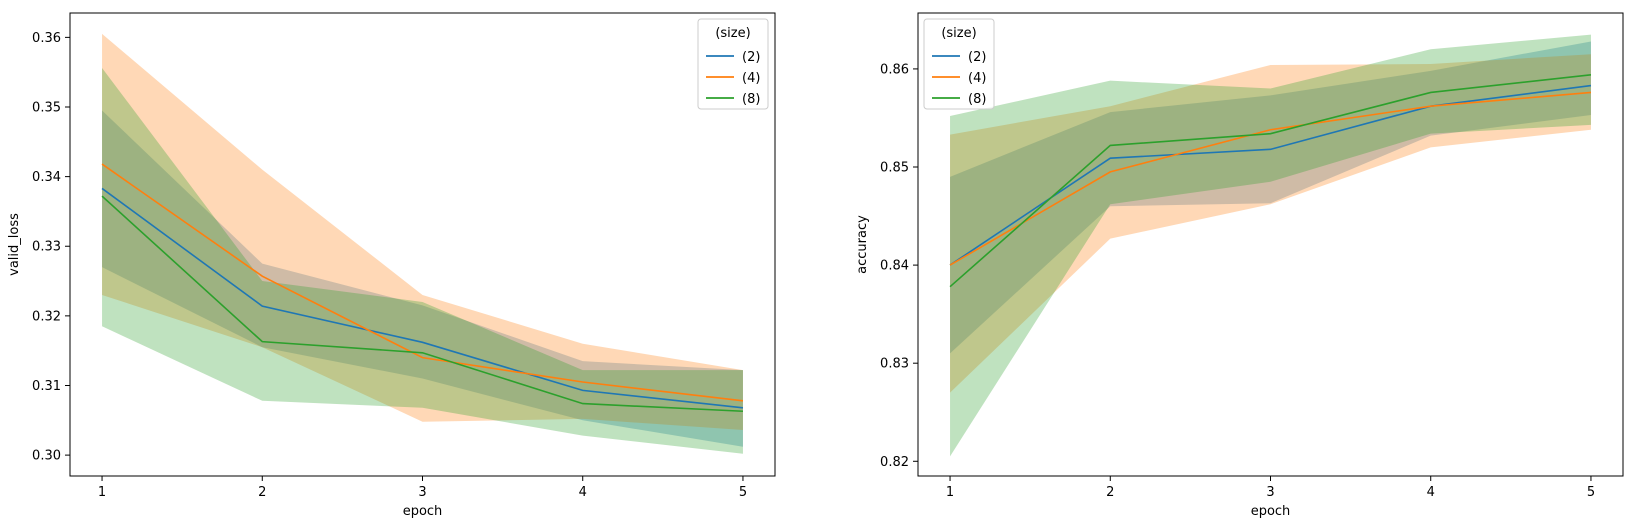  What do you see at coordinates (46, 316) in the screenshot?
I see `y-tick-label: 0.32` at bounding box center [46, 316].